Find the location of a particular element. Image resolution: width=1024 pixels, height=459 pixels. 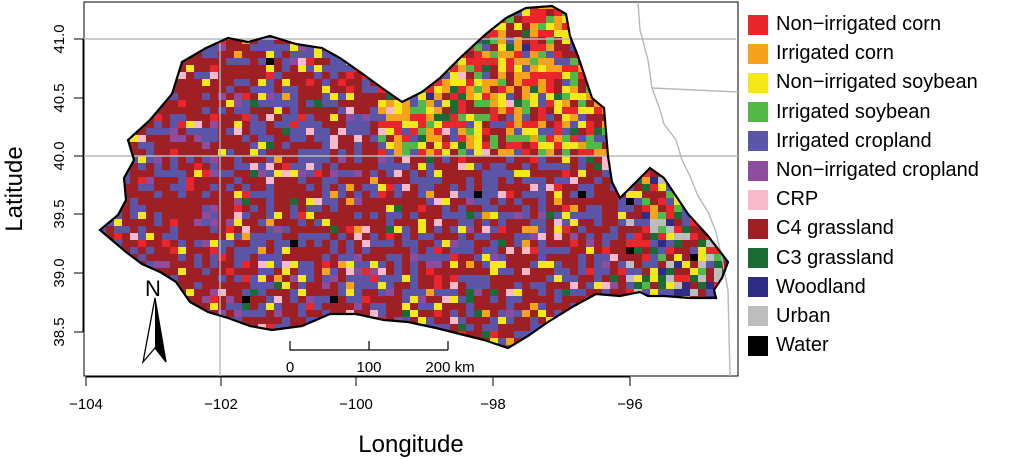

x-axis-label: Longitude is located at coordinates (410, 444).